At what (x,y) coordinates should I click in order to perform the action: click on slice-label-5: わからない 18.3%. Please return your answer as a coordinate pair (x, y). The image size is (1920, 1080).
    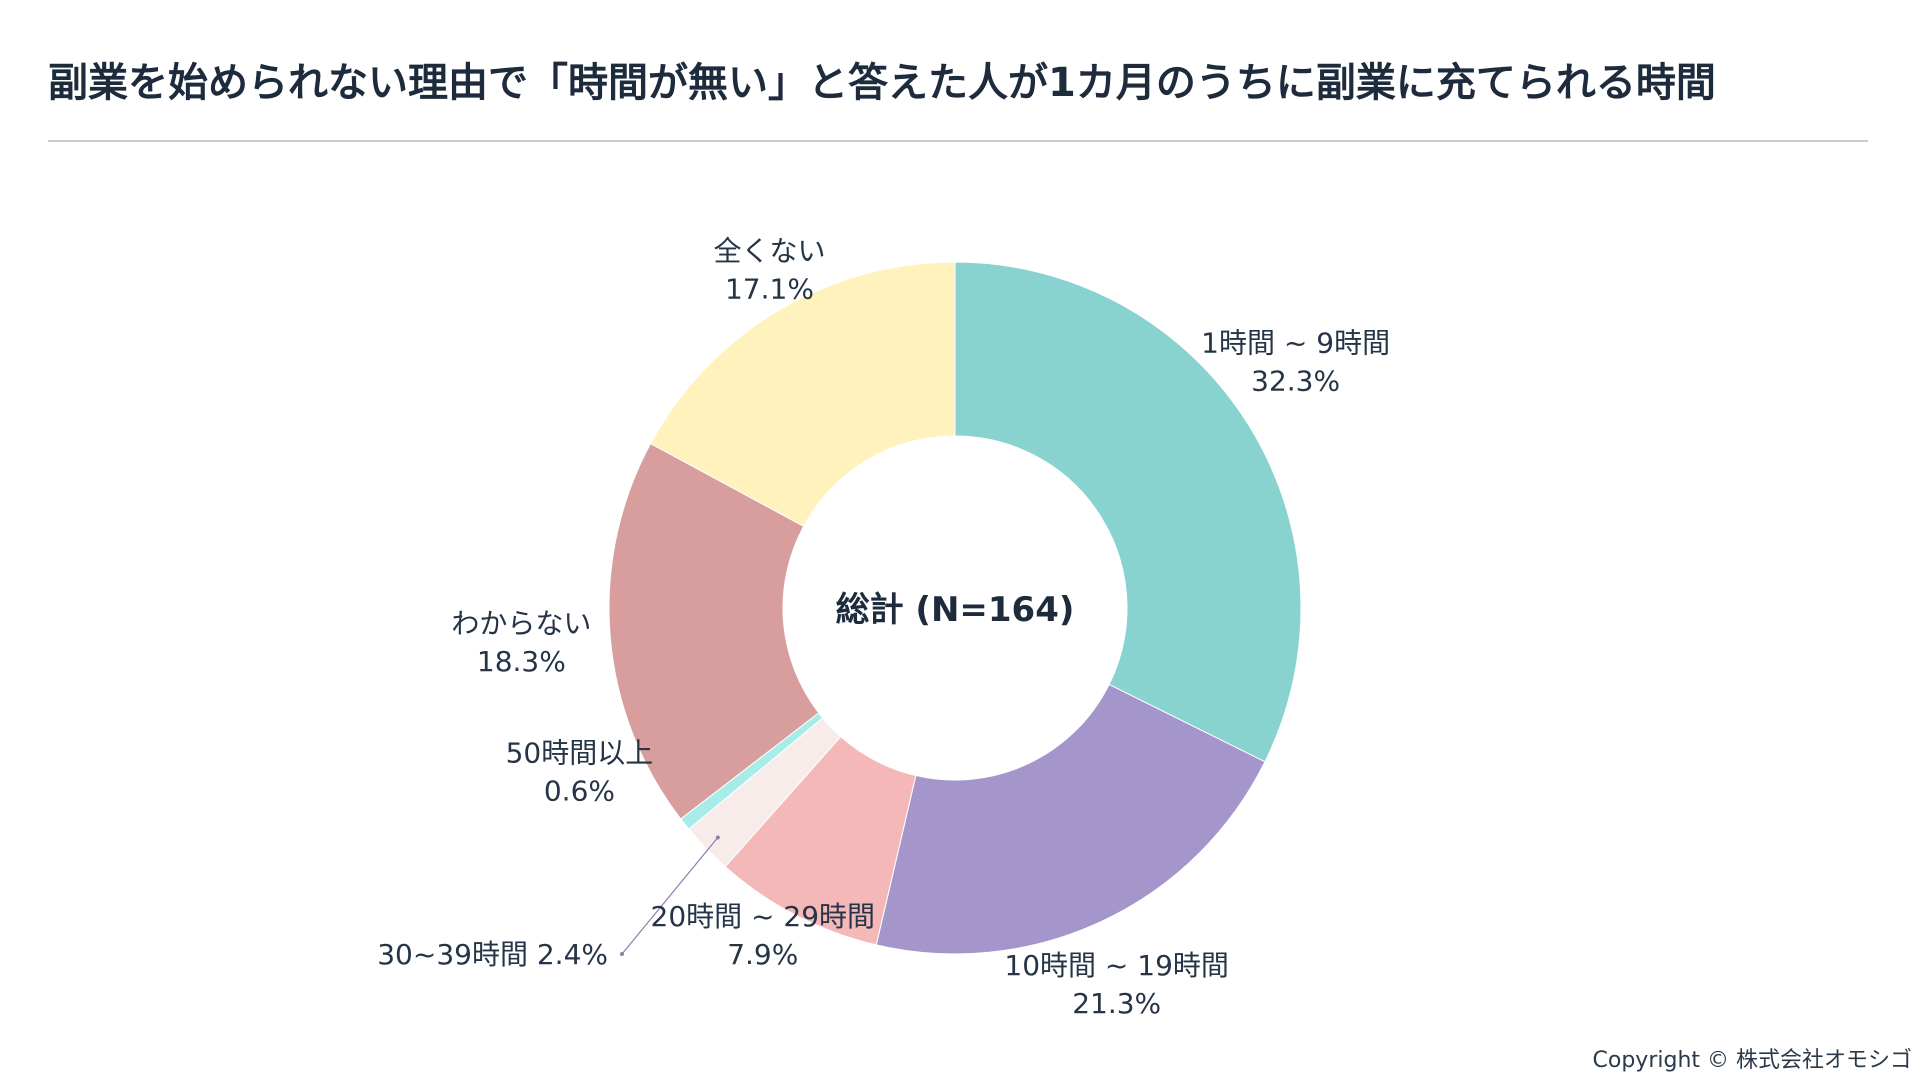
    Looking at the image, I should click on (521, 642).